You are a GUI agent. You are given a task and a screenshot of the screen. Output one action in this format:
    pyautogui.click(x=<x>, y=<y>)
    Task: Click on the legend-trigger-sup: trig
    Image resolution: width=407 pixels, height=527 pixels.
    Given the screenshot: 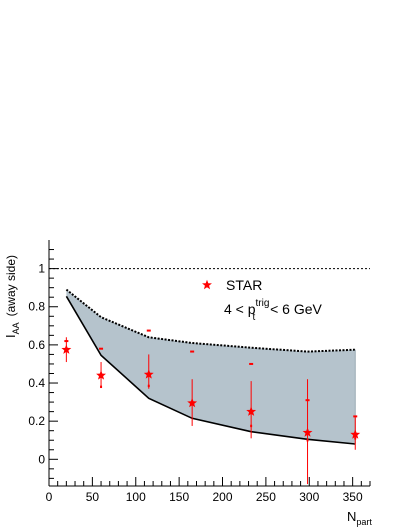 What is the action you would take?
    pyautogui.click(x=263, y=303)
    